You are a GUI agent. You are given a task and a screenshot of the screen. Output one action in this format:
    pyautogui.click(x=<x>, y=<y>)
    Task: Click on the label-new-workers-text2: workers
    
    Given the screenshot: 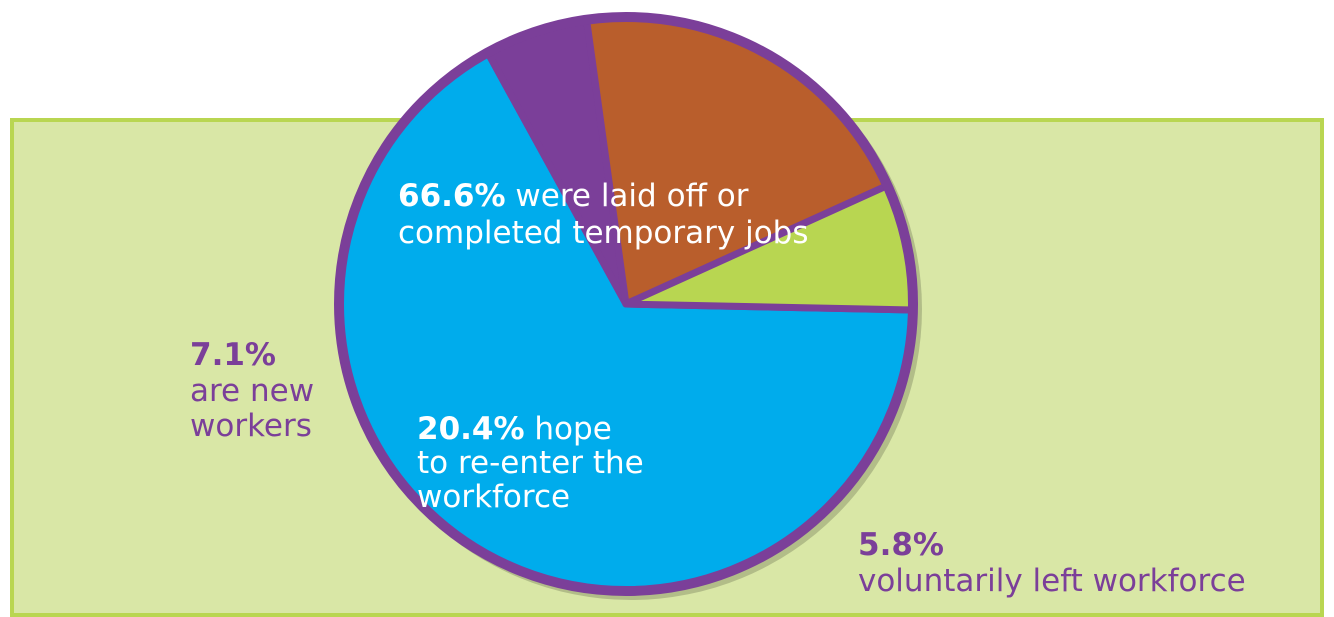 What is the action you would take?
    pyautogui.click(x=251, y=426)
    